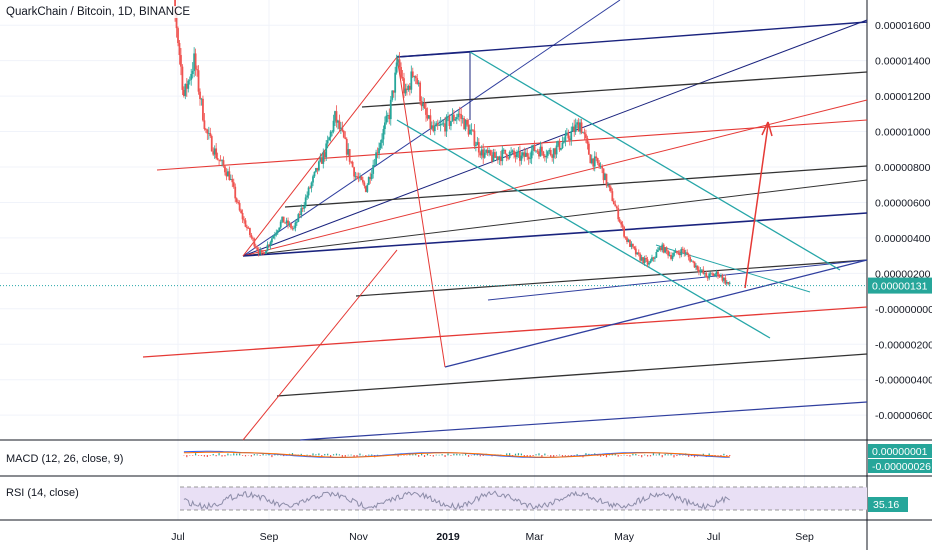 The width and height of the screenshot is (932, 550). What do you see at coordinates (903, 416) in the screenshot?
I see `price-tick-label: -0.00000600` at bounding box center [903, 416].